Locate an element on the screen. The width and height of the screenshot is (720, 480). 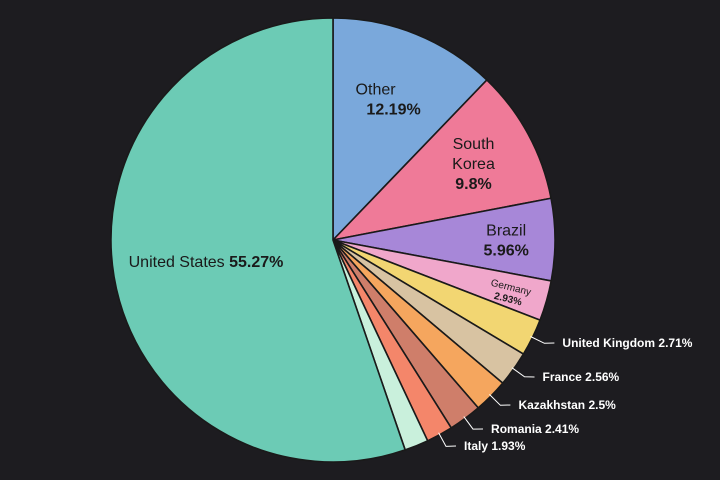
slice-other is located at coordinates (410, 129).